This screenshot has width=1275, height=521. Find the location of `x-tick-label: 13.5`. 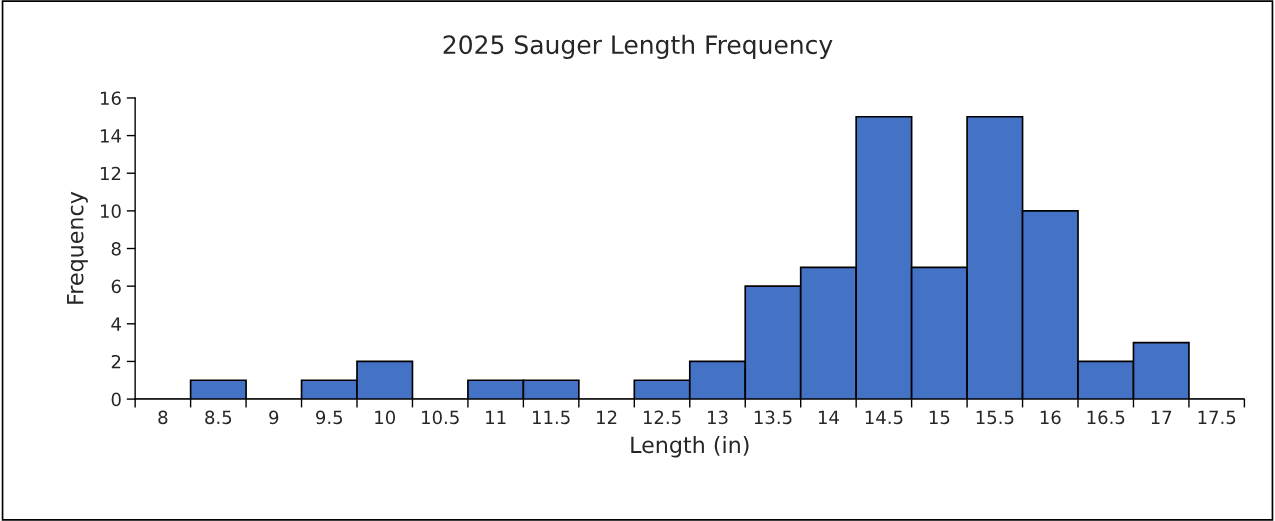

x-tick-label: 13.5 is located at coordinates (773, 417).